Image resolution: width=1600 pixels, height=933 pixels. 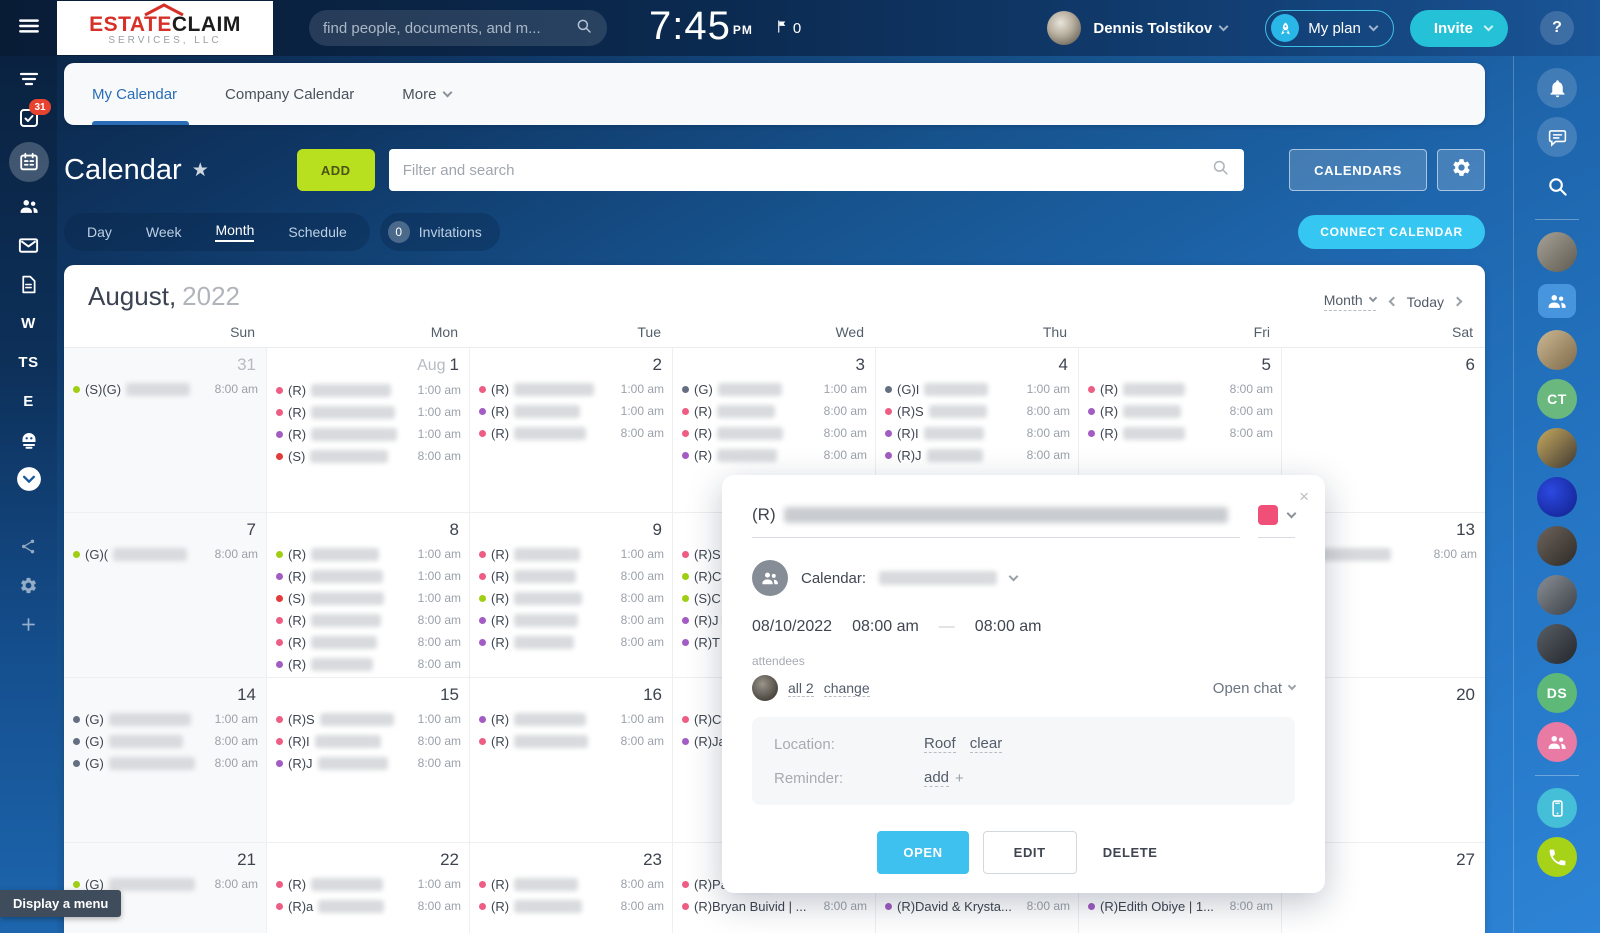 What do you see at coordinates (774, 906) in the screenshot?
I see `calendar-event: (R)Bryan Buivid | ... 8:00 am` at bounding box center [774, 906].